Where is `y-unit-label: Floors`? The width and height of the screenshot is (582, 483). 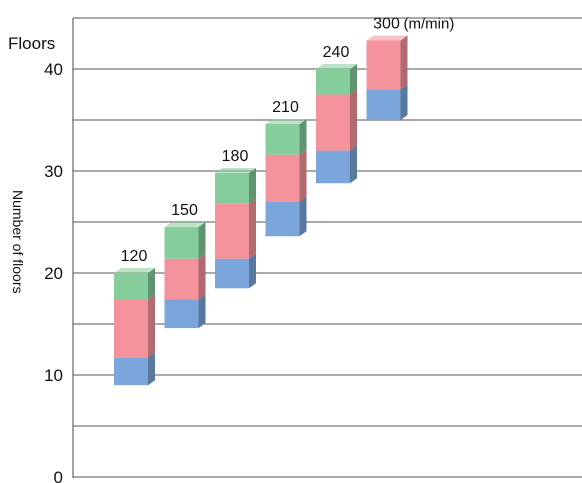
y-unit-label: Floors is located at coordinates (31, 43).